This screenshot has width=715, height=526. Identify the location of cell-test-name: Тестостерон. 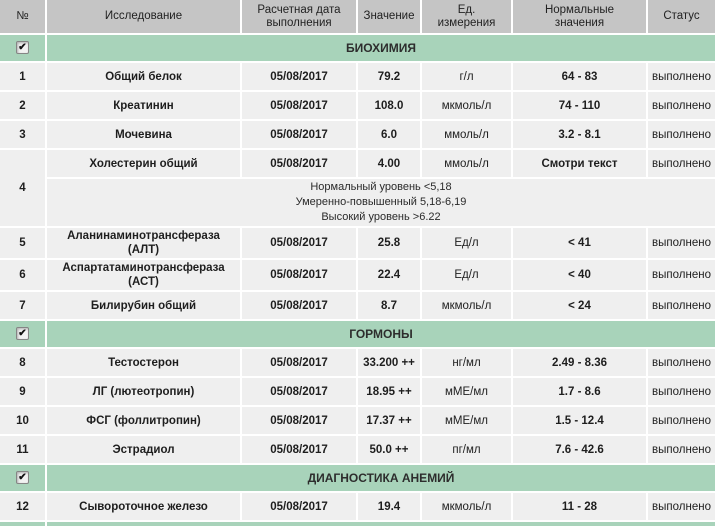
(143, 362).